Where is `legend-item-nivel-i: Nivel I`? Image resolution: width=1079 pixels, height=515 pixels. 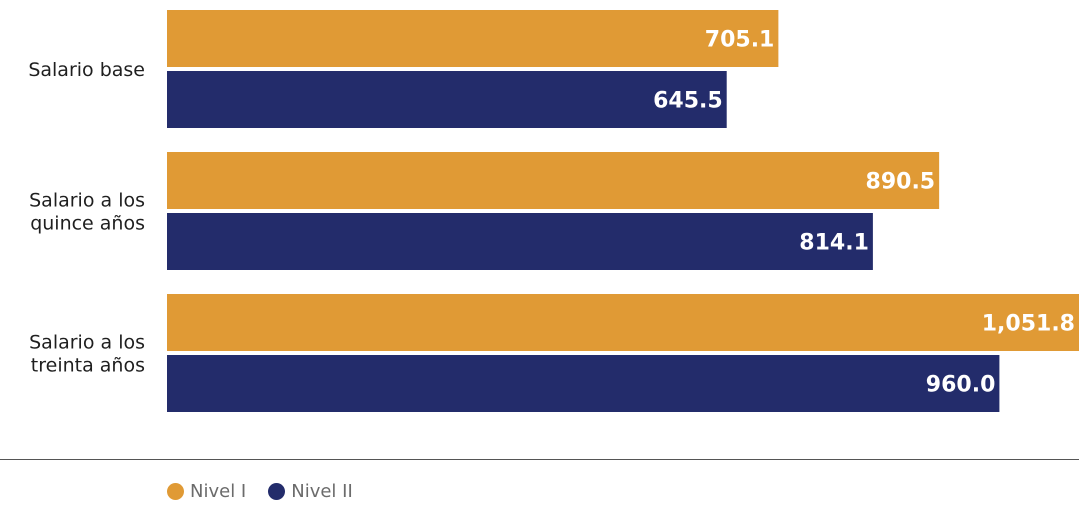
legend-item-nivel-i: Nivel I is located at coordinates (206, 491).